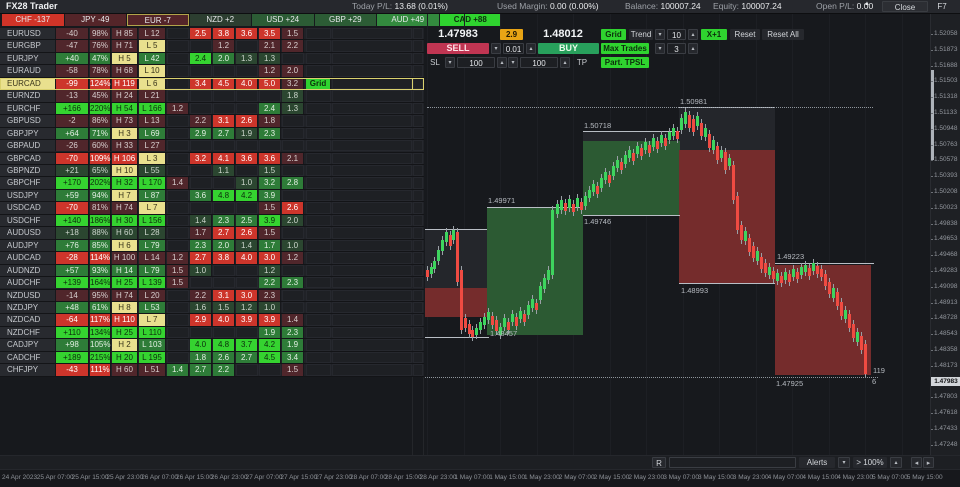 This screenshot has width=960, height=487. What do you see at coordinates (896, 462) in the screenshot?
I see `zoom-up-icon: ▴` at bounding box center [896, 462].